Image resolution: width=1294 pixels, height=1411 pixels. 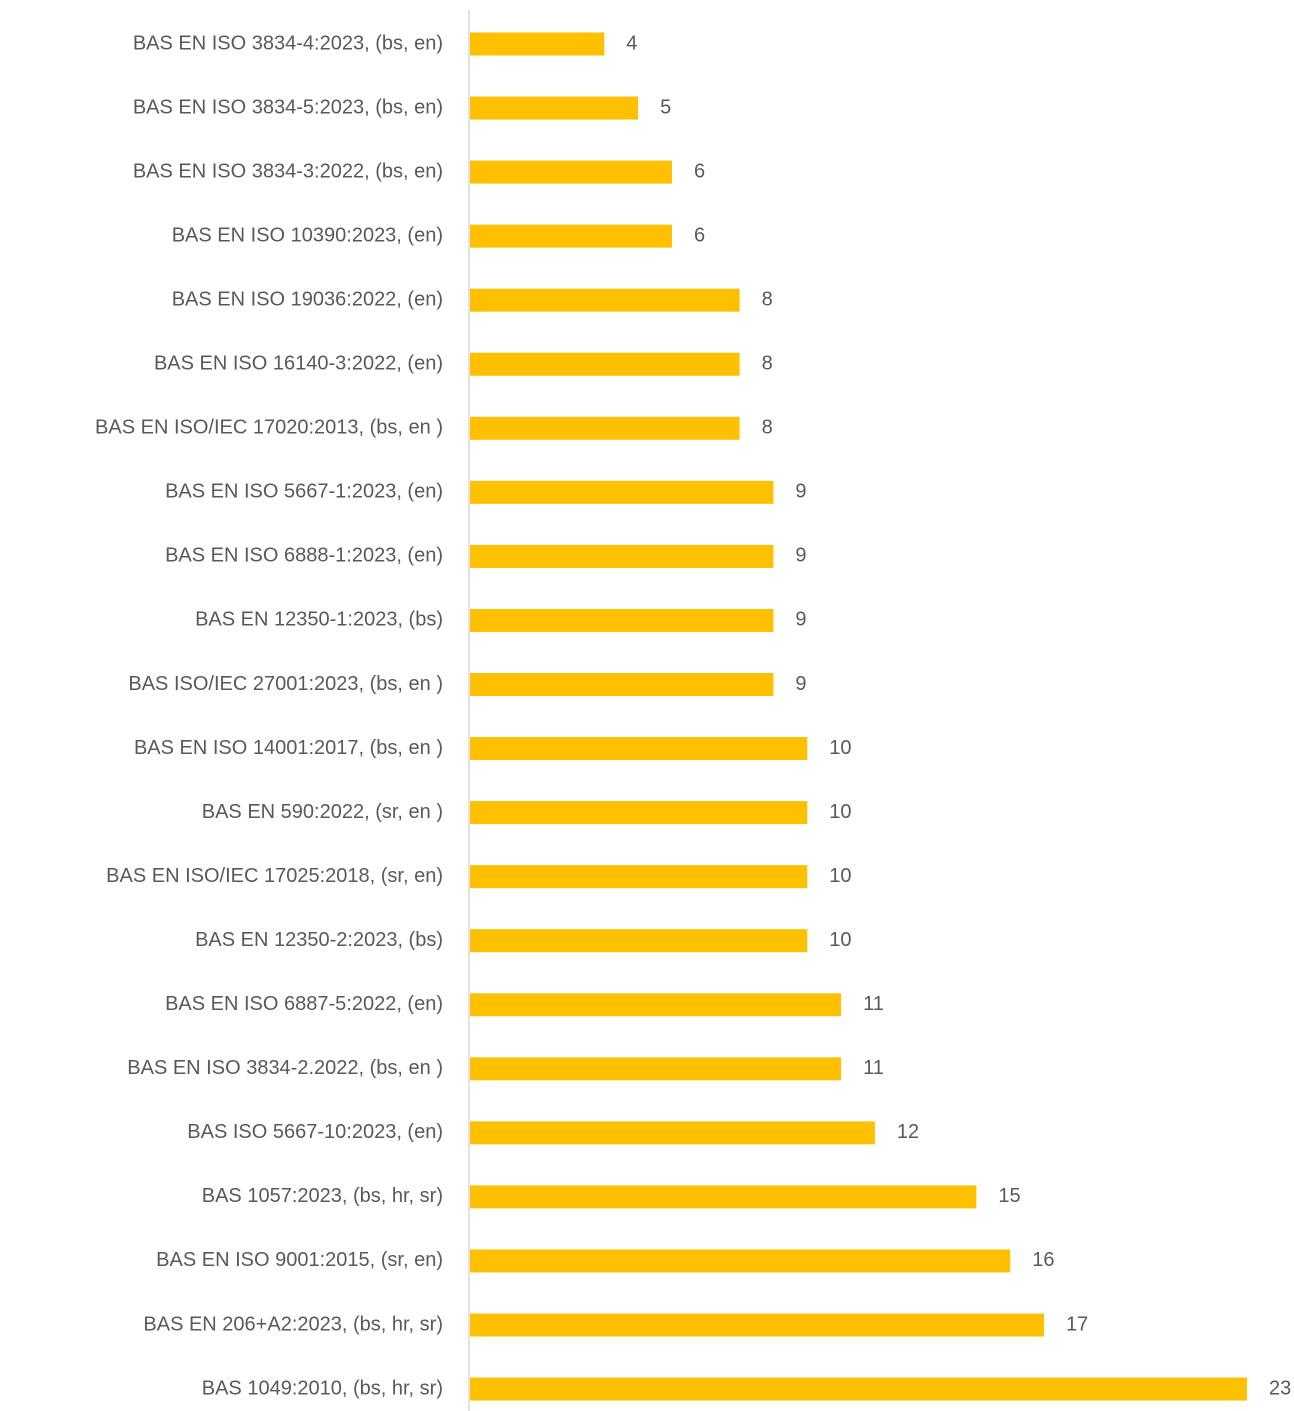 What do you see at coordinates (298, 364) in the screenshot?
I see `category-label: BAS EN ISO 16140-3:2022, (en)` at bounding box center [298, 364].